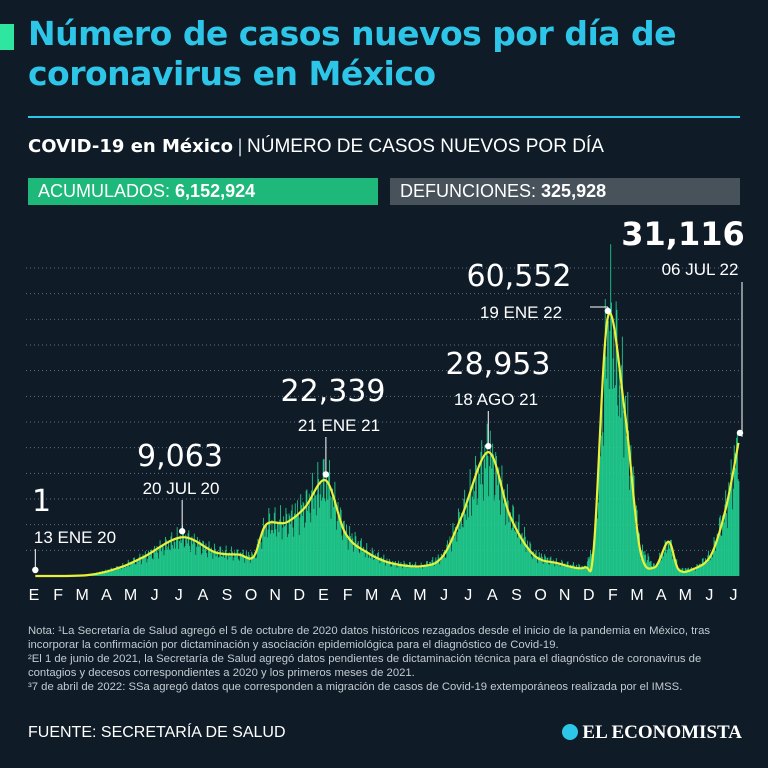 Image resolution: width=768 pixels, height=768 pixels. I want to click on x-tick-label: F, so click(348, 595).